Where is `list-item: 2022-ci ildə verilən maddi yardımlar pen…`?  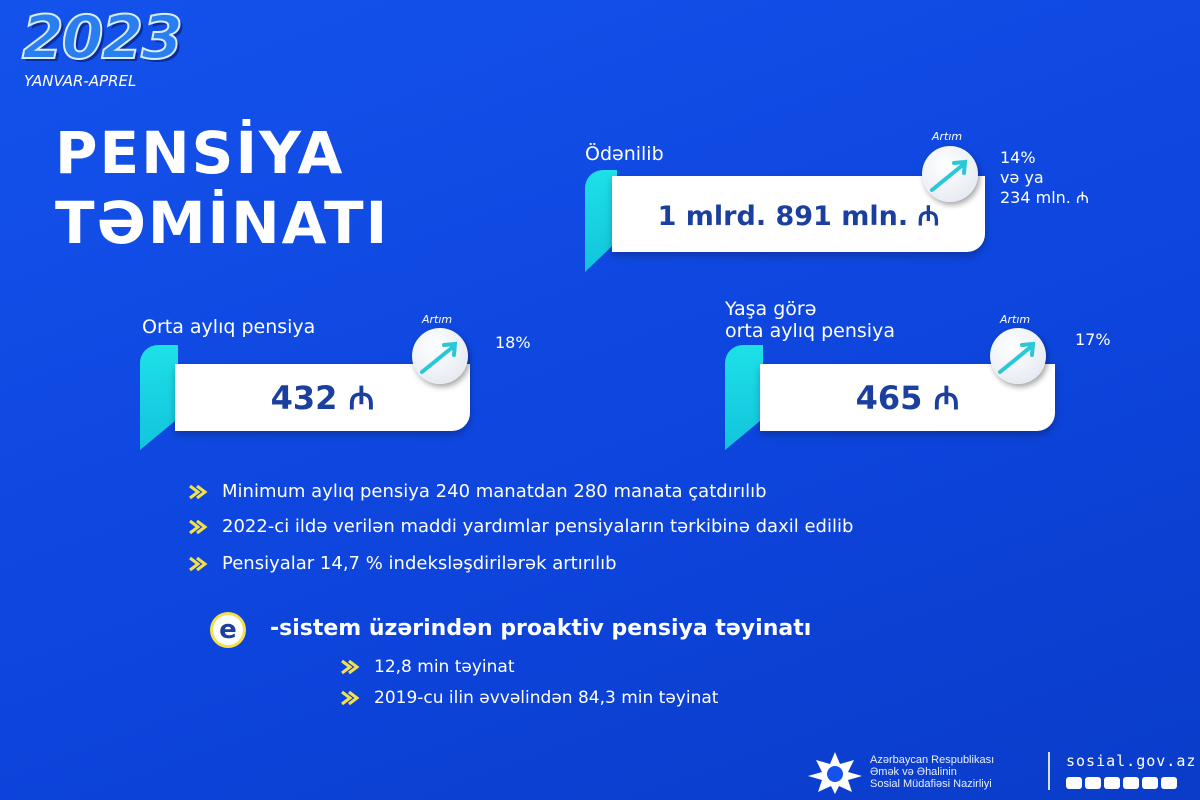 list-item: 2022-ci ildə verilən maddi yardımlar pen… is located at coordinates (520, 526).